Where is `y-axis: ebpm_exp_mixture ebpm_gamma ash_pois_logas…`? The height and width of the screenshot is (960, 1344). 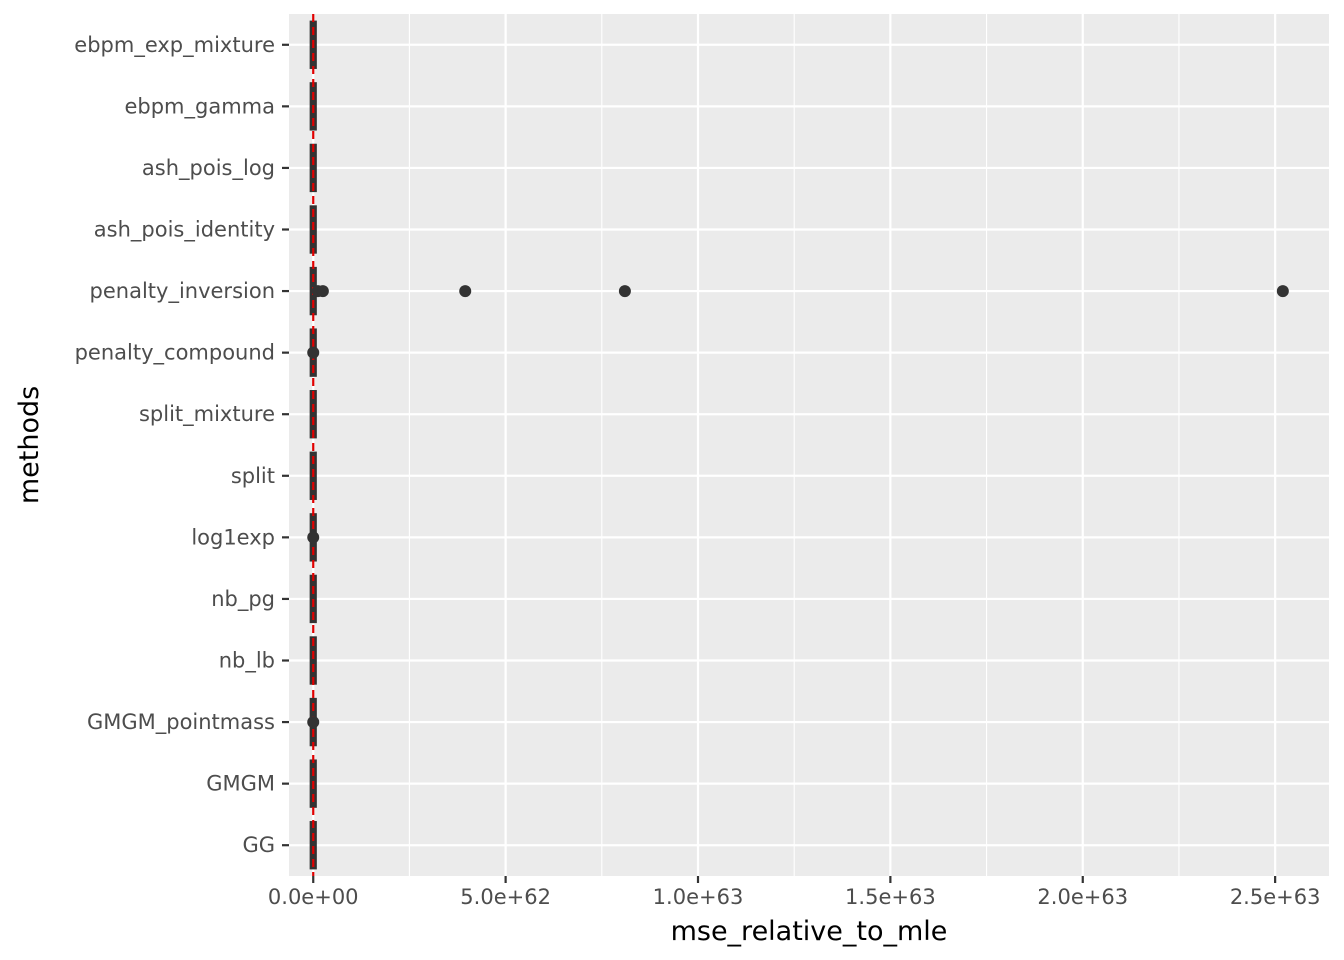 y-axis: ebpm_exp_mixture ebpm_gamma ash_pois_logas… is located at coordinates (181, 445).